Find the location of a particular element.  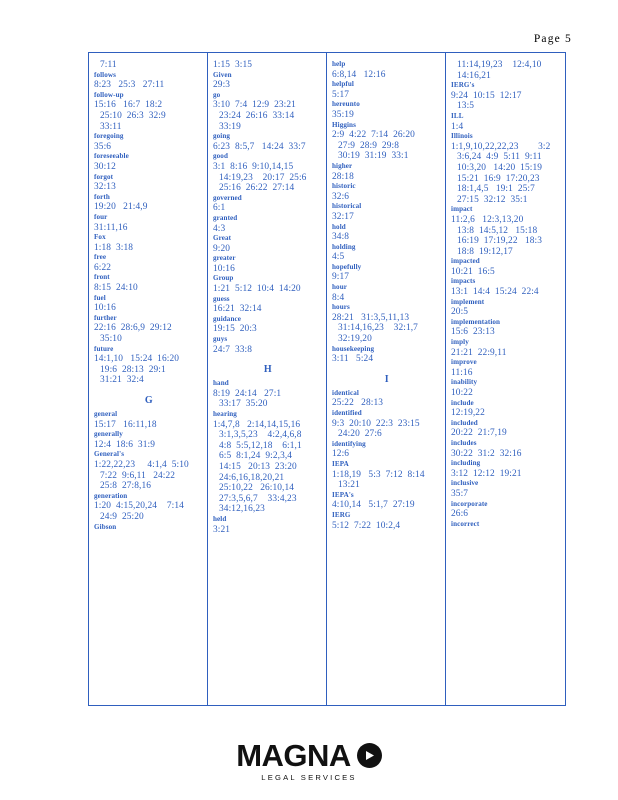

index-reference-line: 32:17 is located at coordinates (343, 216).